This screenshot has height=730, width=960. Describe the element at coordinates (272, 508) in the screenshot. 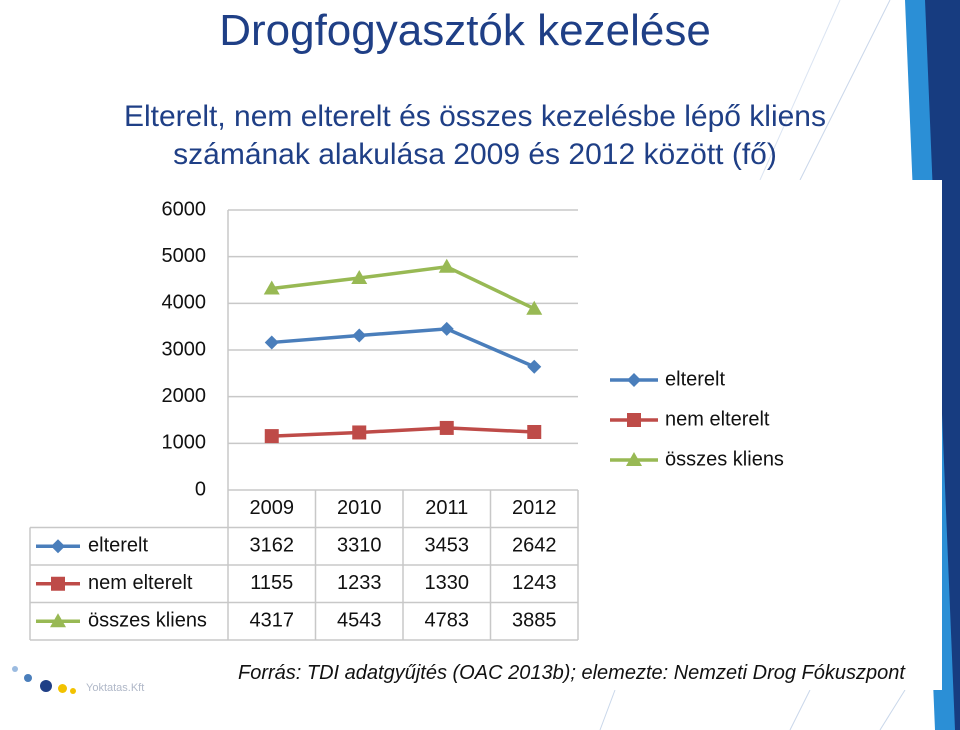

I see `category-label: 2009` at that location.